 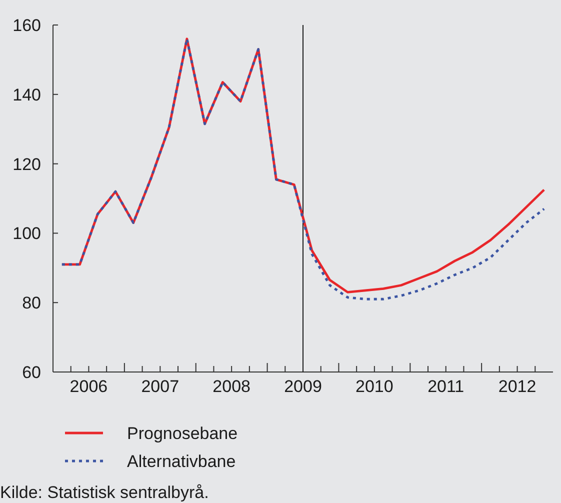 I want to click on x-tick-label: 2007, so click(x=160, y=386).